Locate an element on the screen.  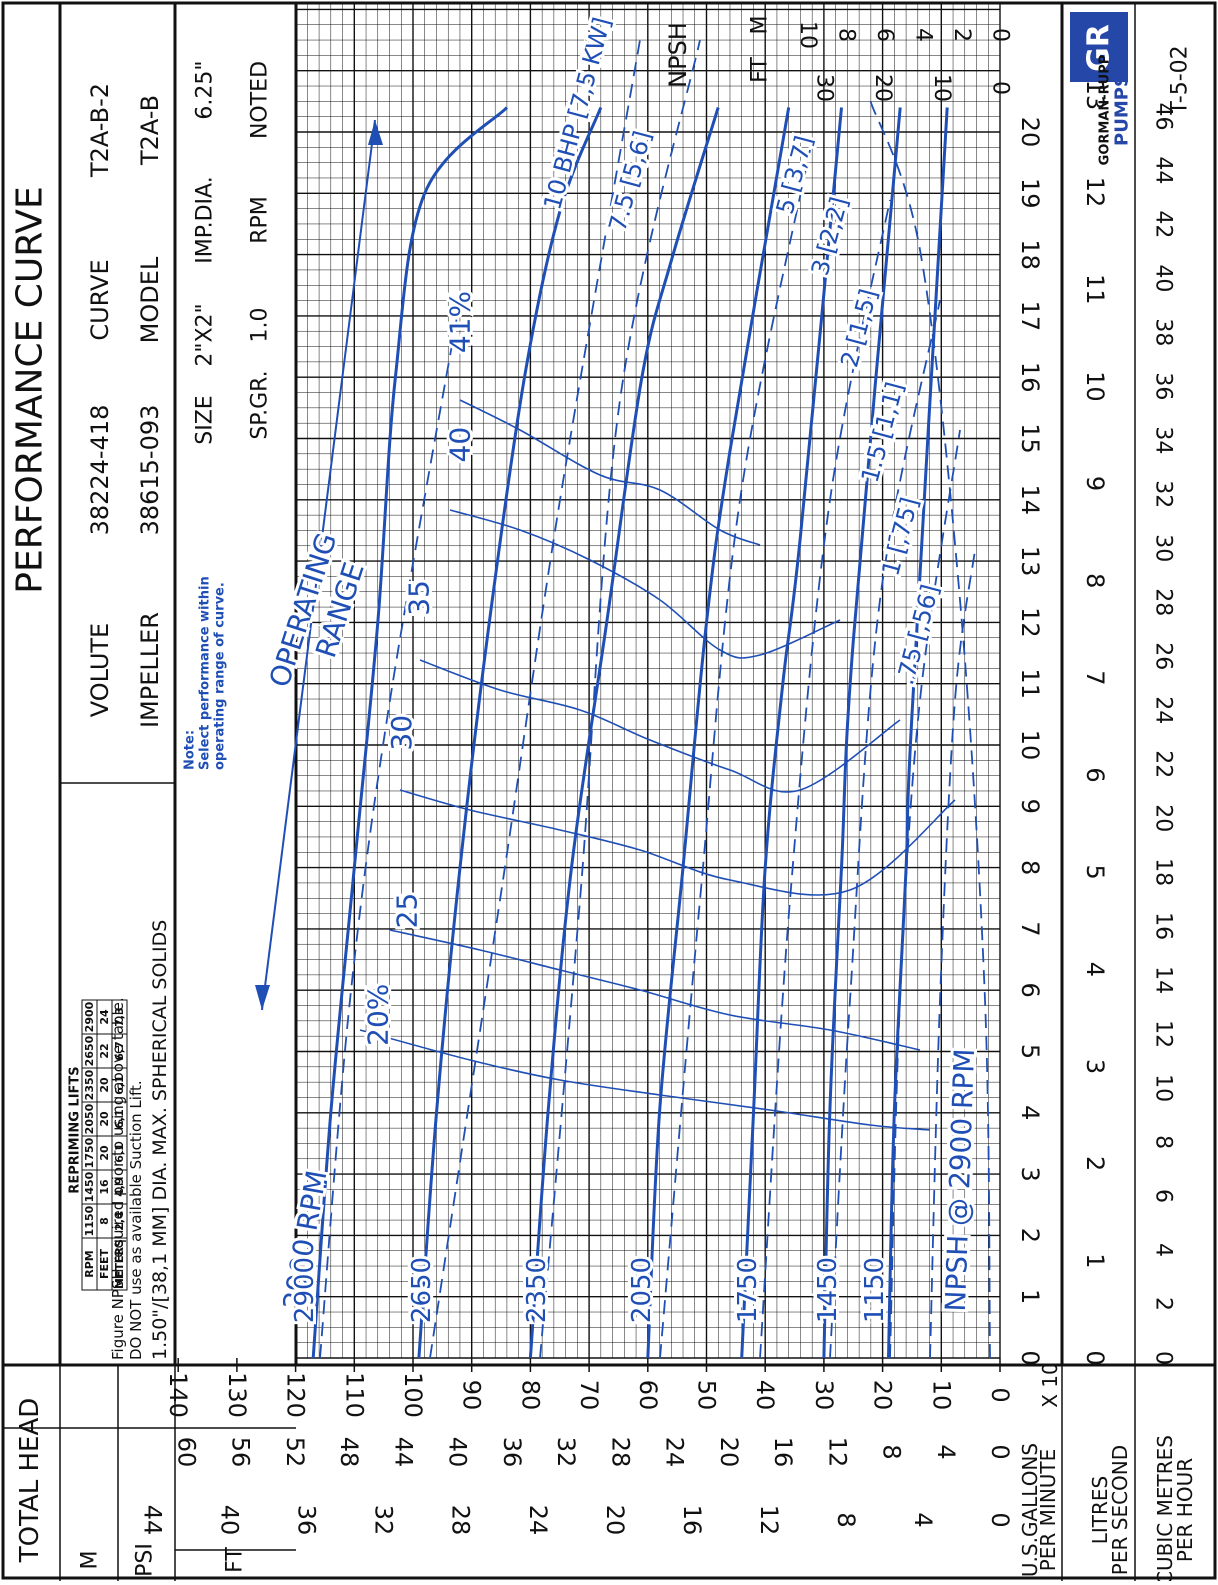
cmh-tick-label: 40 is located at coordinates (1163, 278).